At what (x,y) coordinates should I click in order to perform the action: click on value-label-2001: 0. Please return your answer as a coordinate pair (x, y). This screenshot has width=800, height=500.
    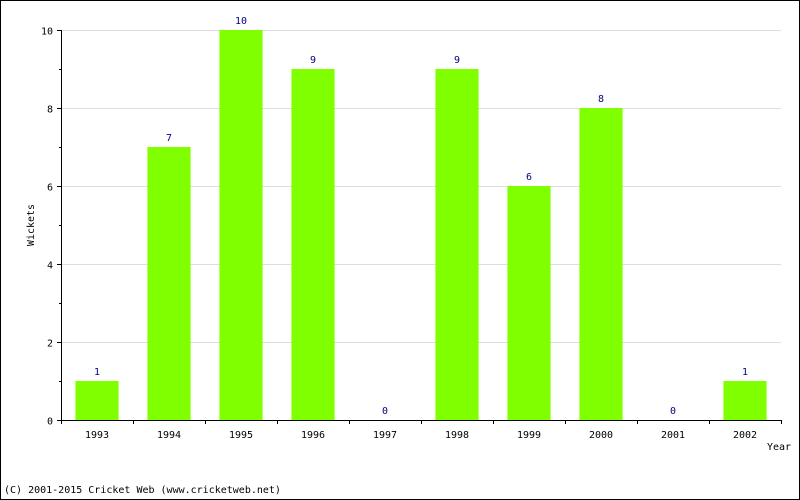
    Looking at the image, I should click on (673, 411).